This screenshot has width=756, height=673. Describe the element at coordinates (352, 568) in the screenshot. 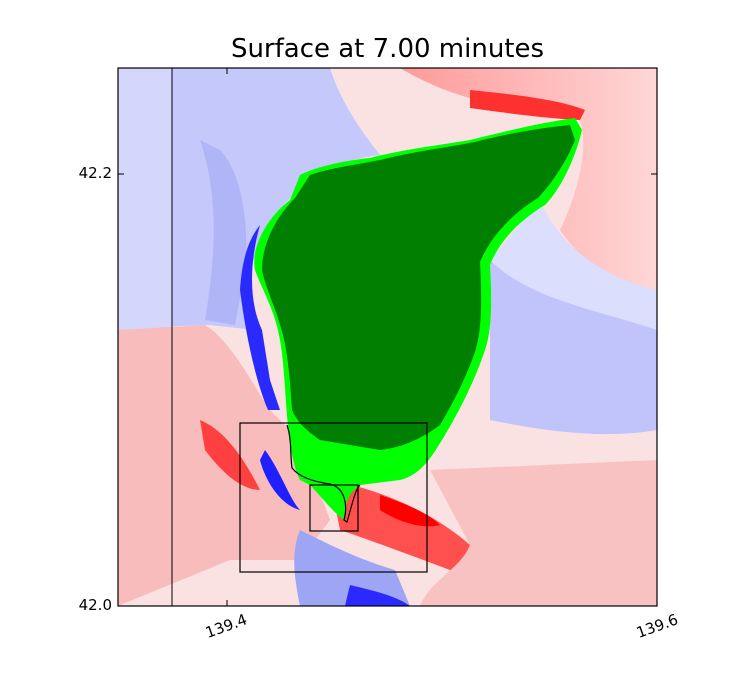

I see `negative-anomaly-south-trough` at that location.